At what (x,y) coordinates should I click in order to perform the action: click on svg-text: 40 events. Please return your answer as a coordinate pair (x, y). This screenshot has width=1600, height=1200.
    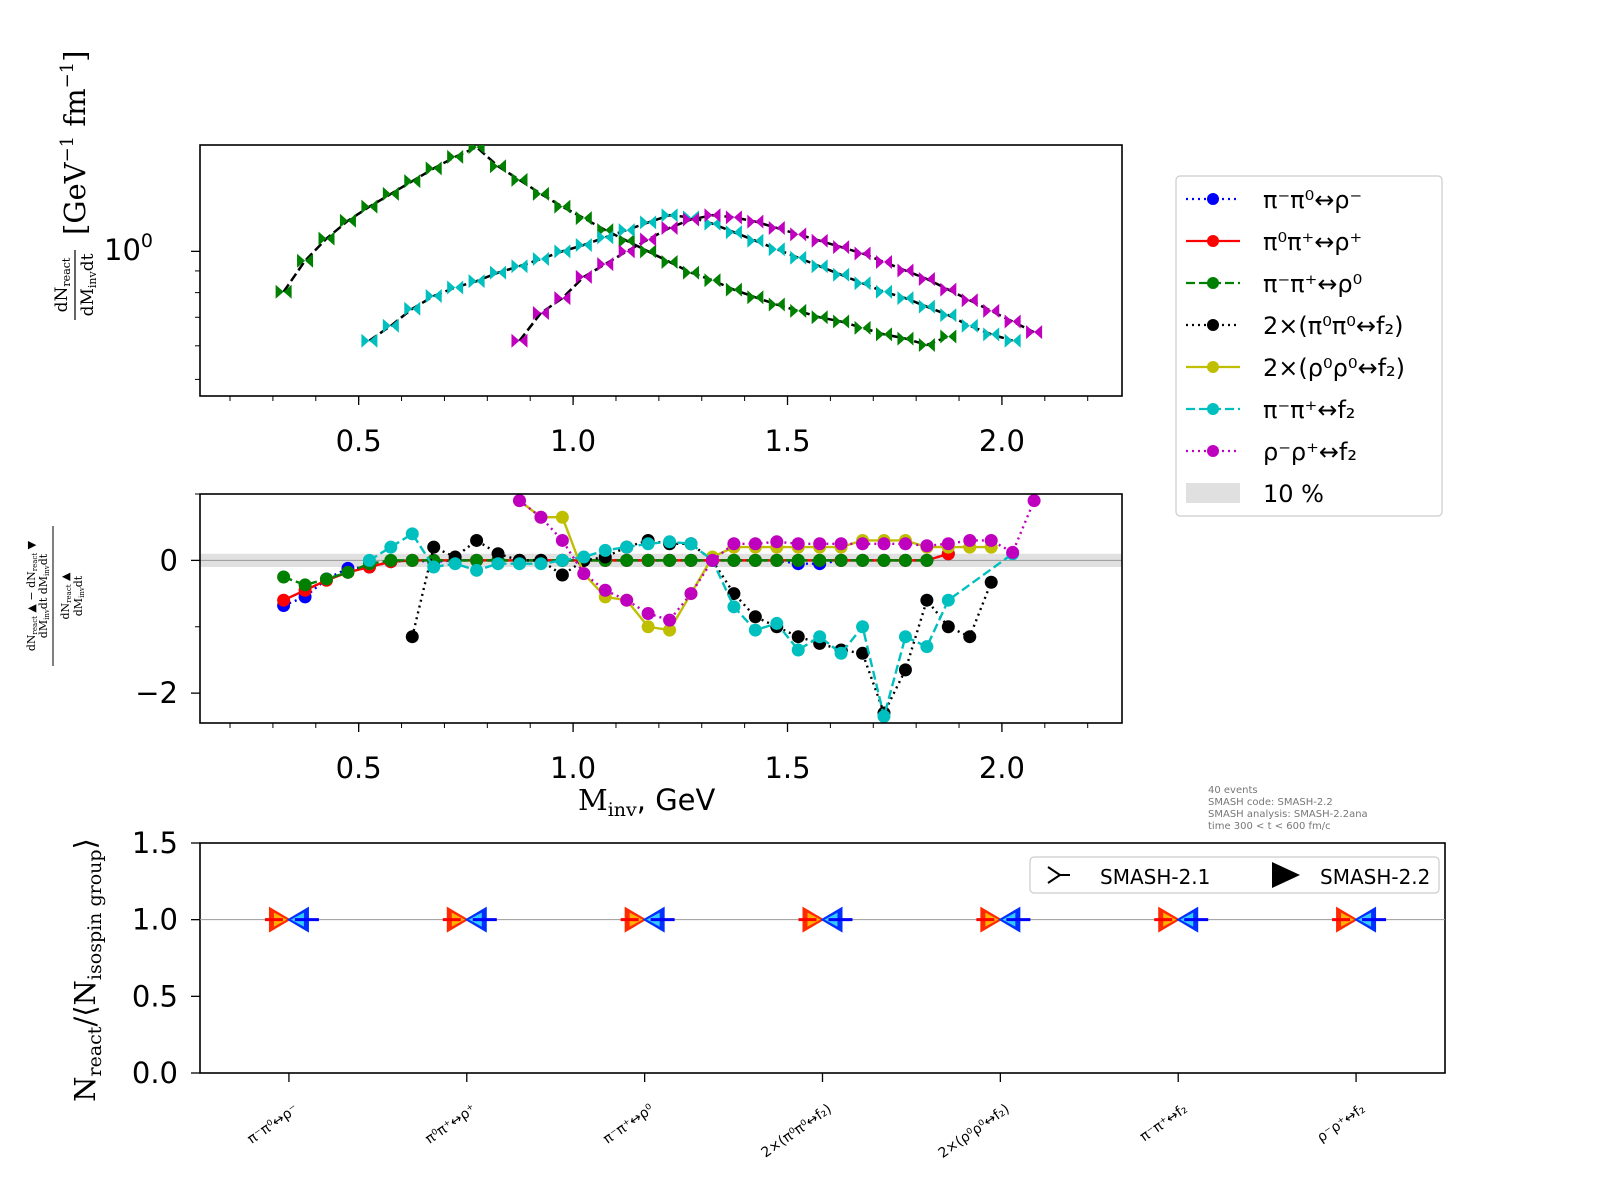
    Looking at the image, I should click on (1233, 790).